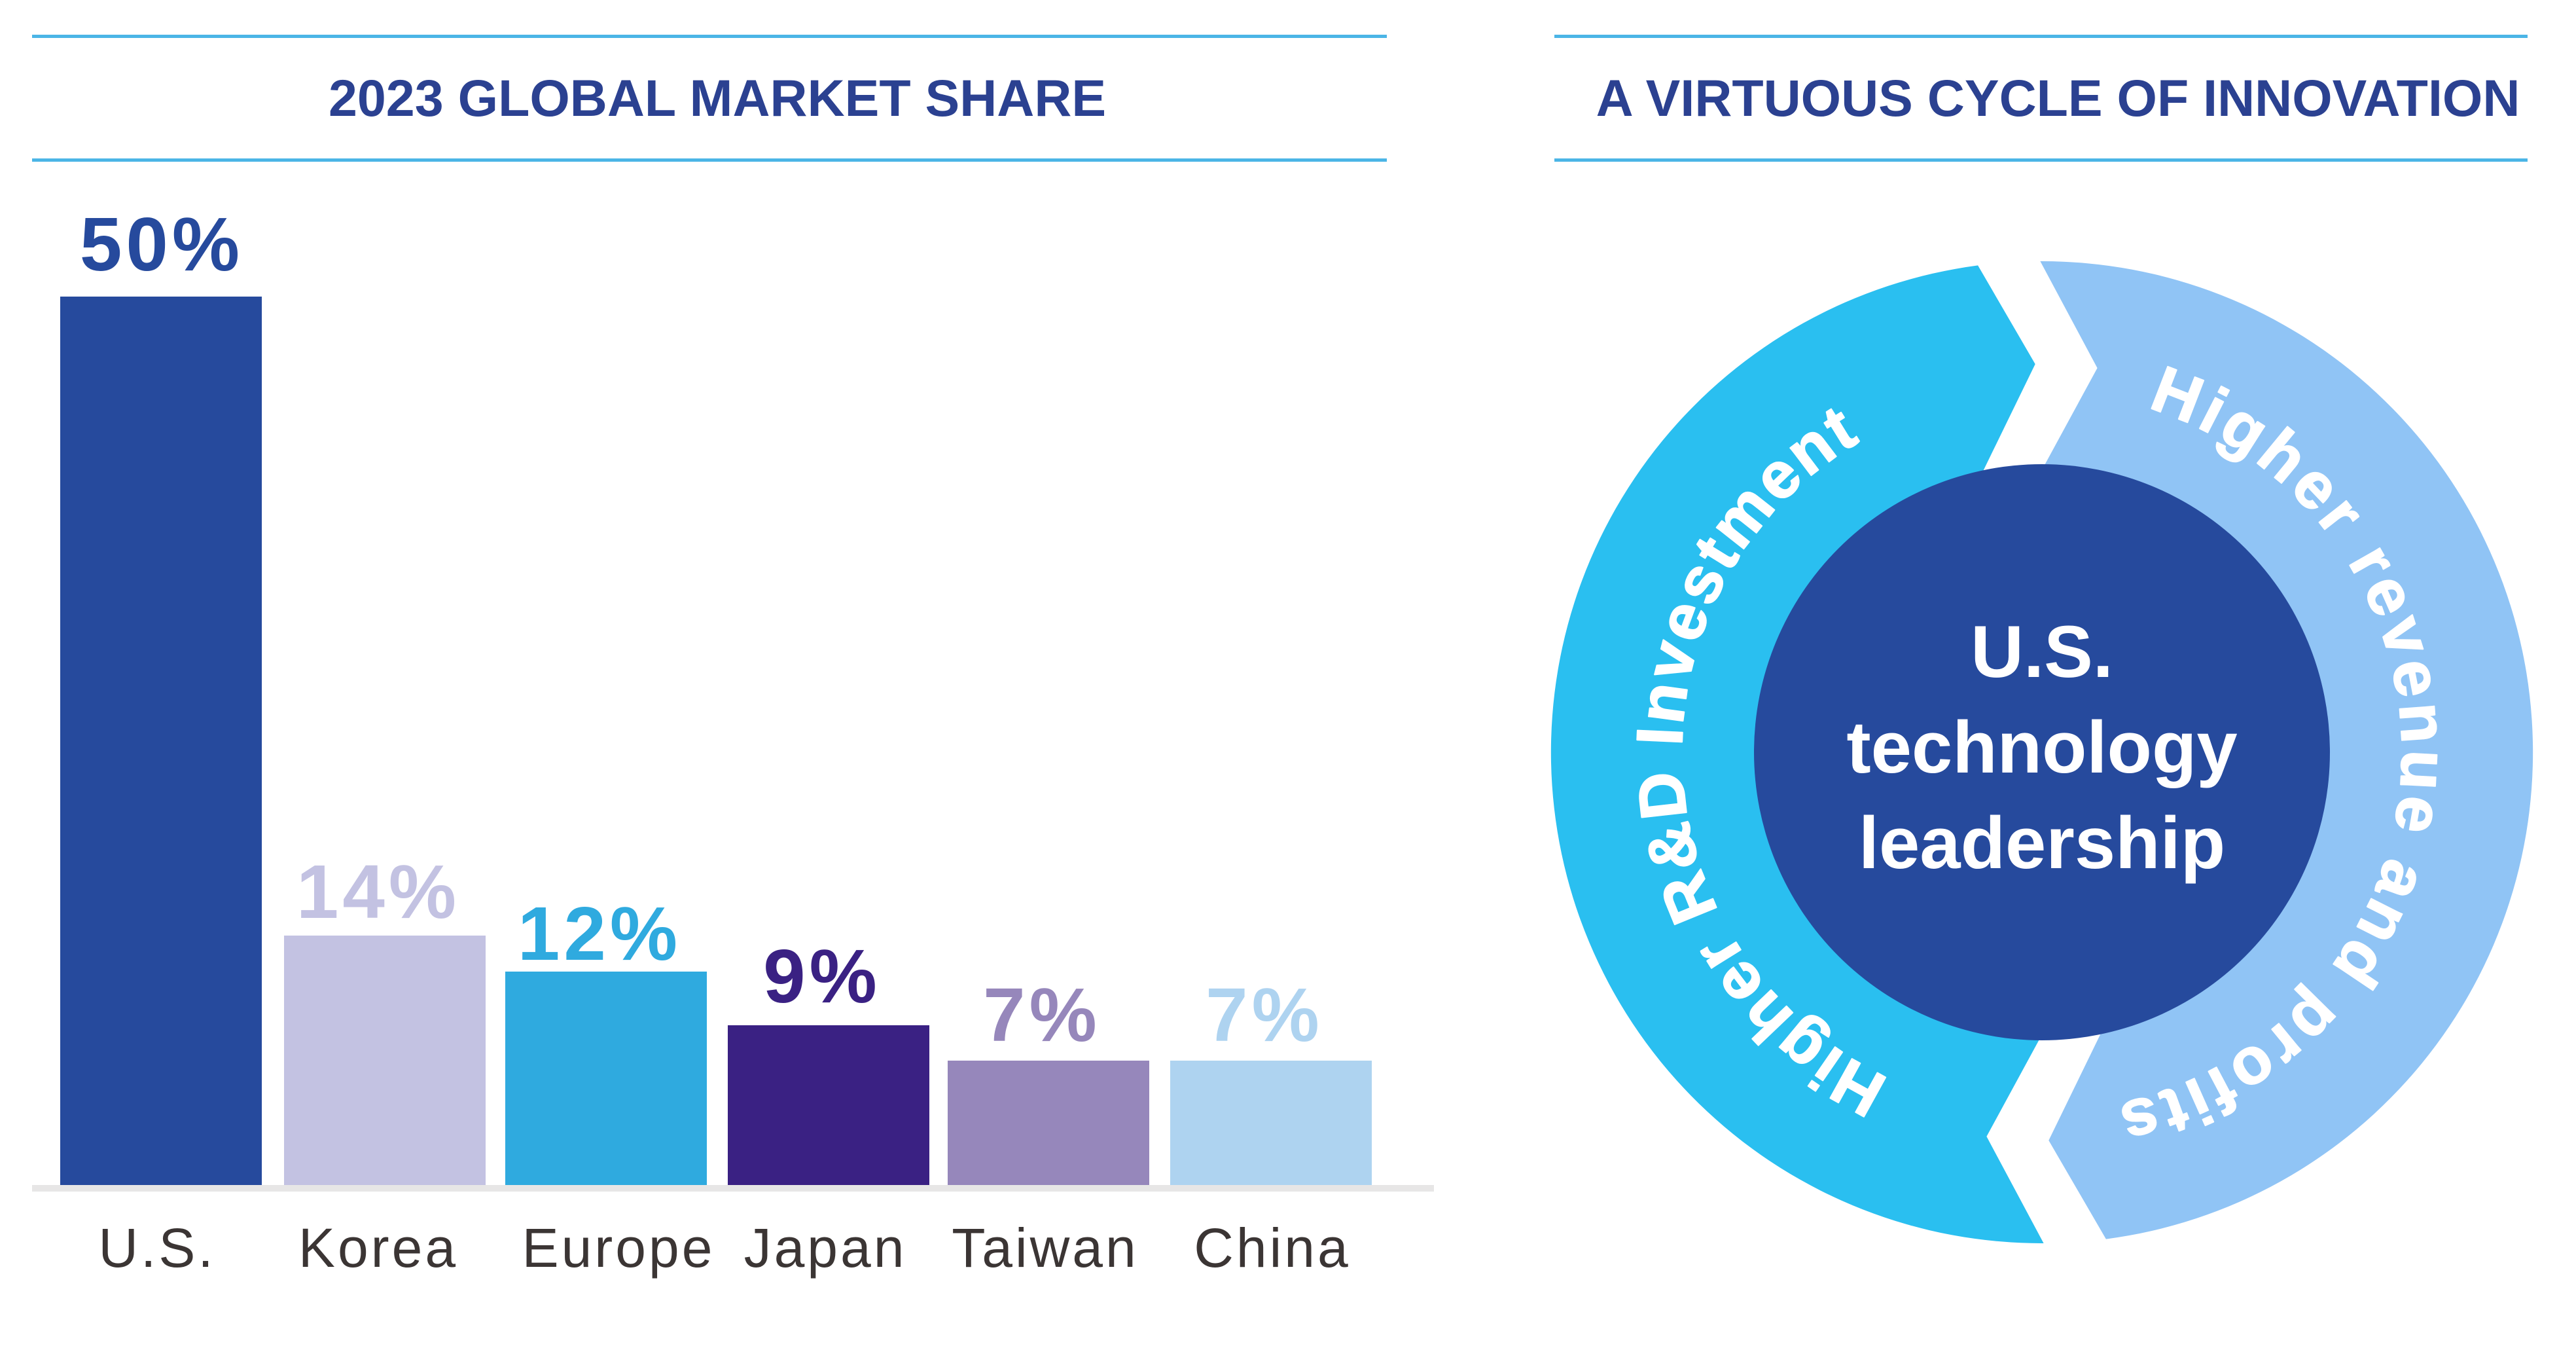 This screenshot has width=2576, height=1350. Describe the element at coordinates (2042, 652) in the screenshot. I see `svg-text: U.S.` at that location.